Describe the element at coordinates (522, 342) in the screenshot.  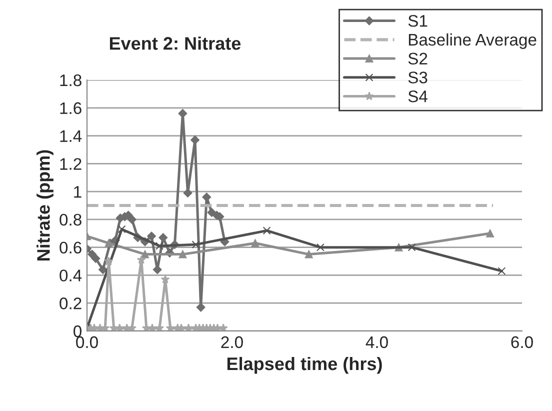
I see `x-tick-label: 6.0` at that location.